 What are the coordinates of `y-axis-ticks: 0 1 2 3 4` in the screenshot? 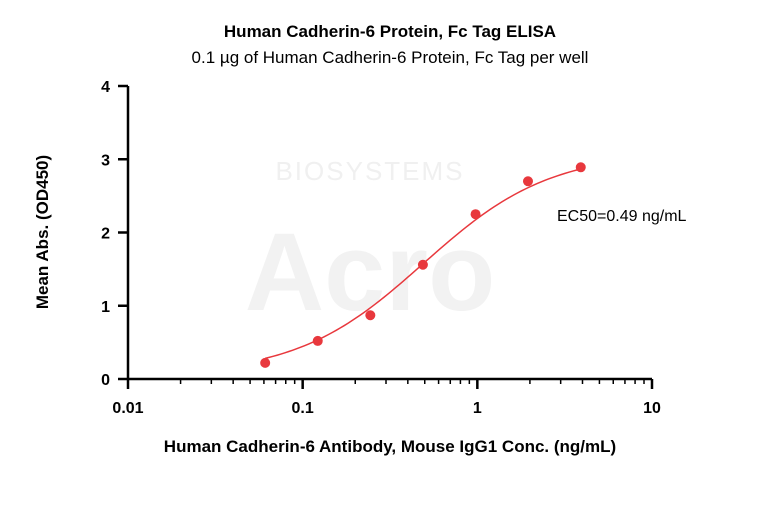 It's located at (114, 234).